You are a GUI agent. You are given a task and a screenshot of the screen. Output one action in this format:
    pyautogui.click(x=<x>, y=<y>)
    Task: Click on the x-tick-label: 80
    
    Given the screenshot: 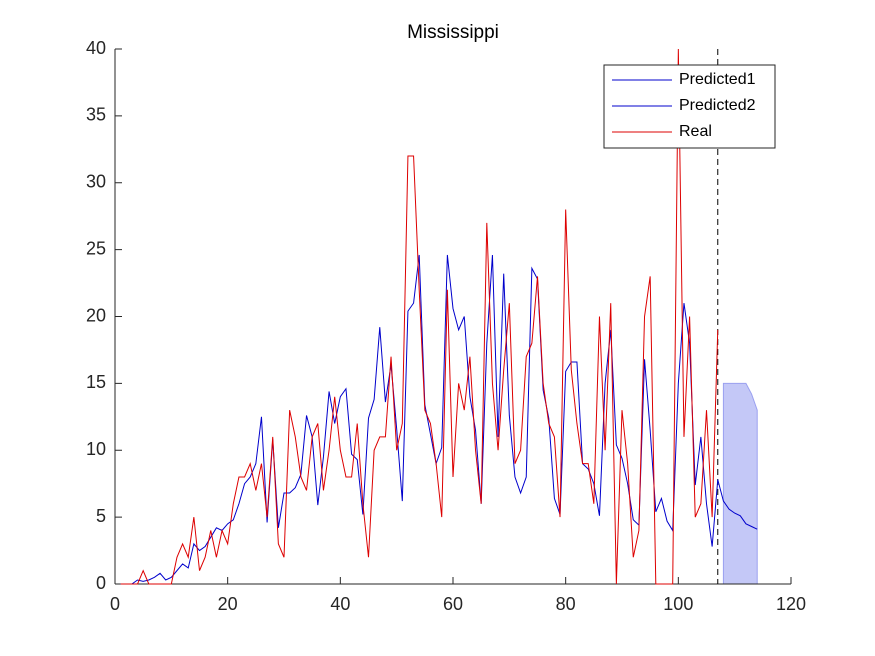 What is the action you would take?
    pyautogui.click(x=566, y=604)
    